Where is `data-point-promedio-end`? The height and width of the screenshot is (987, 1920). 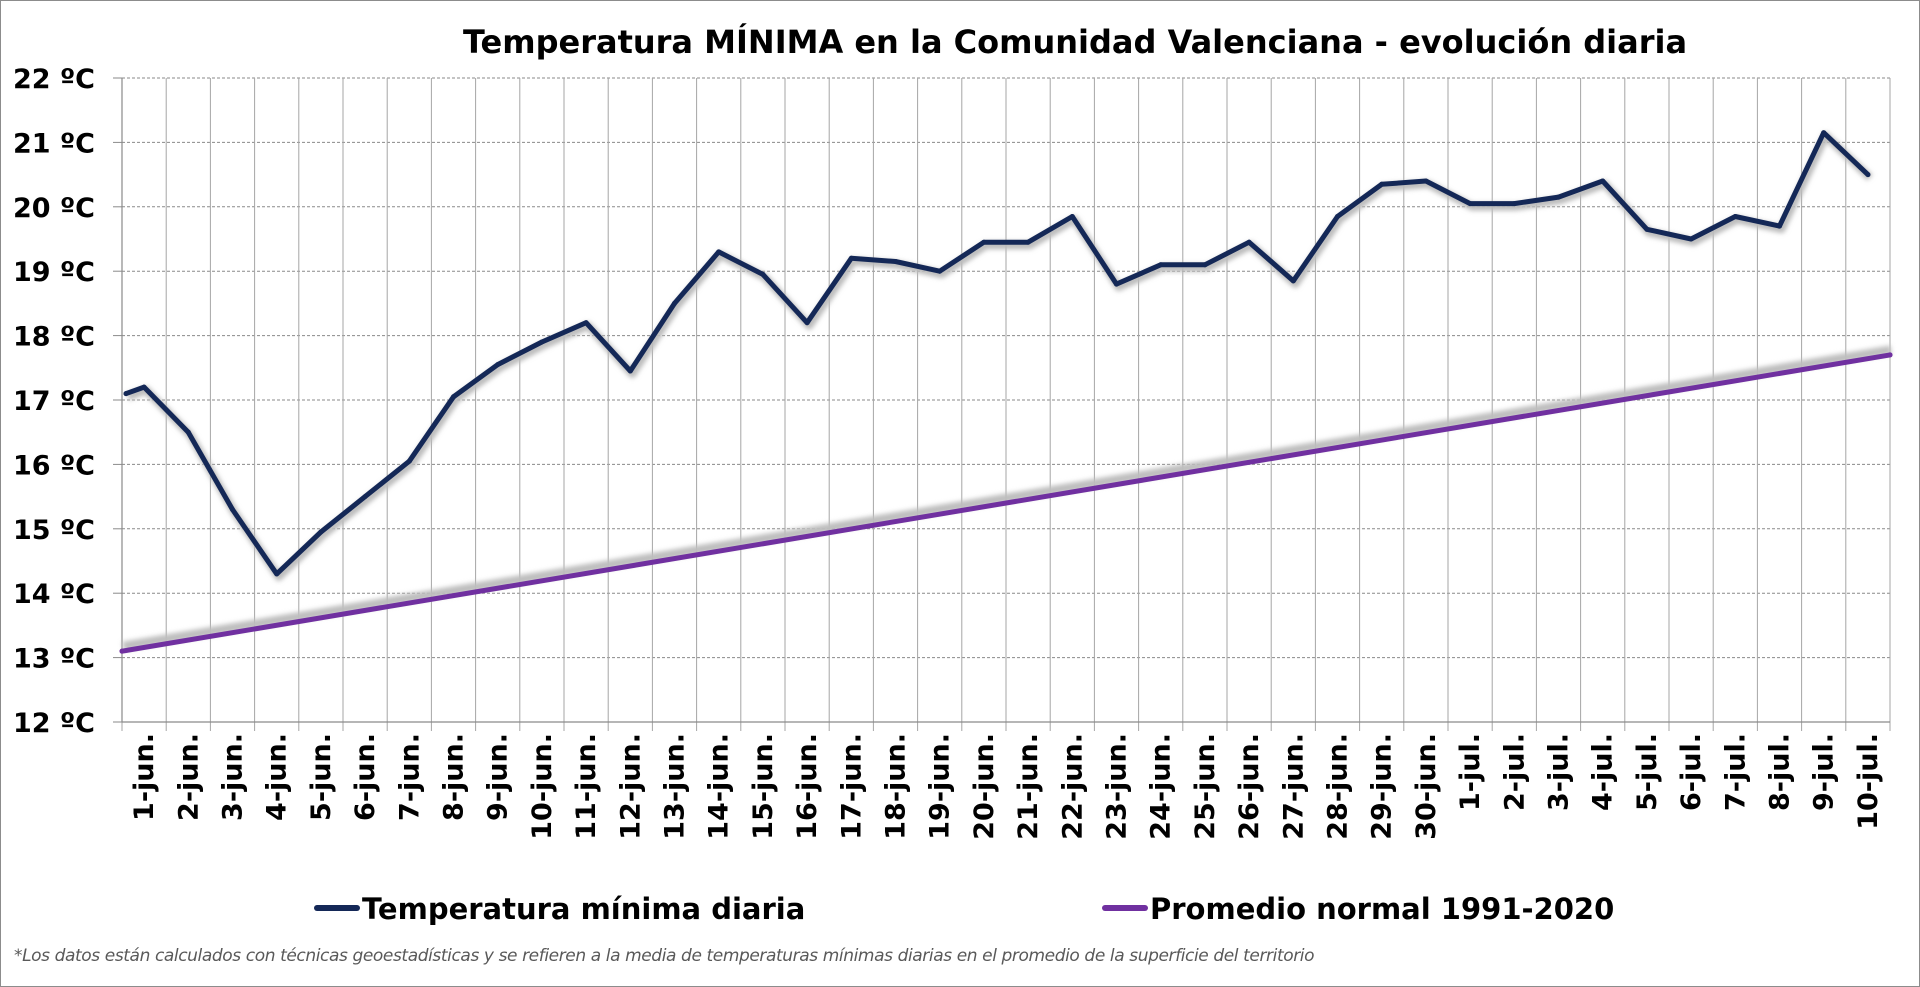 data-point-promedio-end is located at coordinates (1890, 355).